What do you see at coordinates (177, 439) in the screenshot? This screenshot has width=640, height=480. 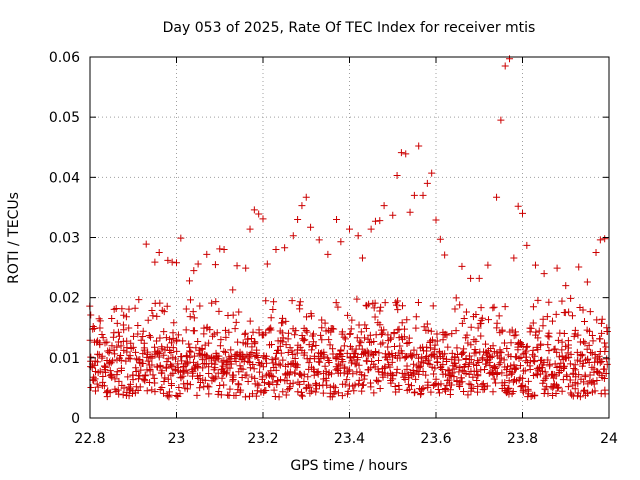 I see `x-tick-label: 23` at bounding box center [177, 439].